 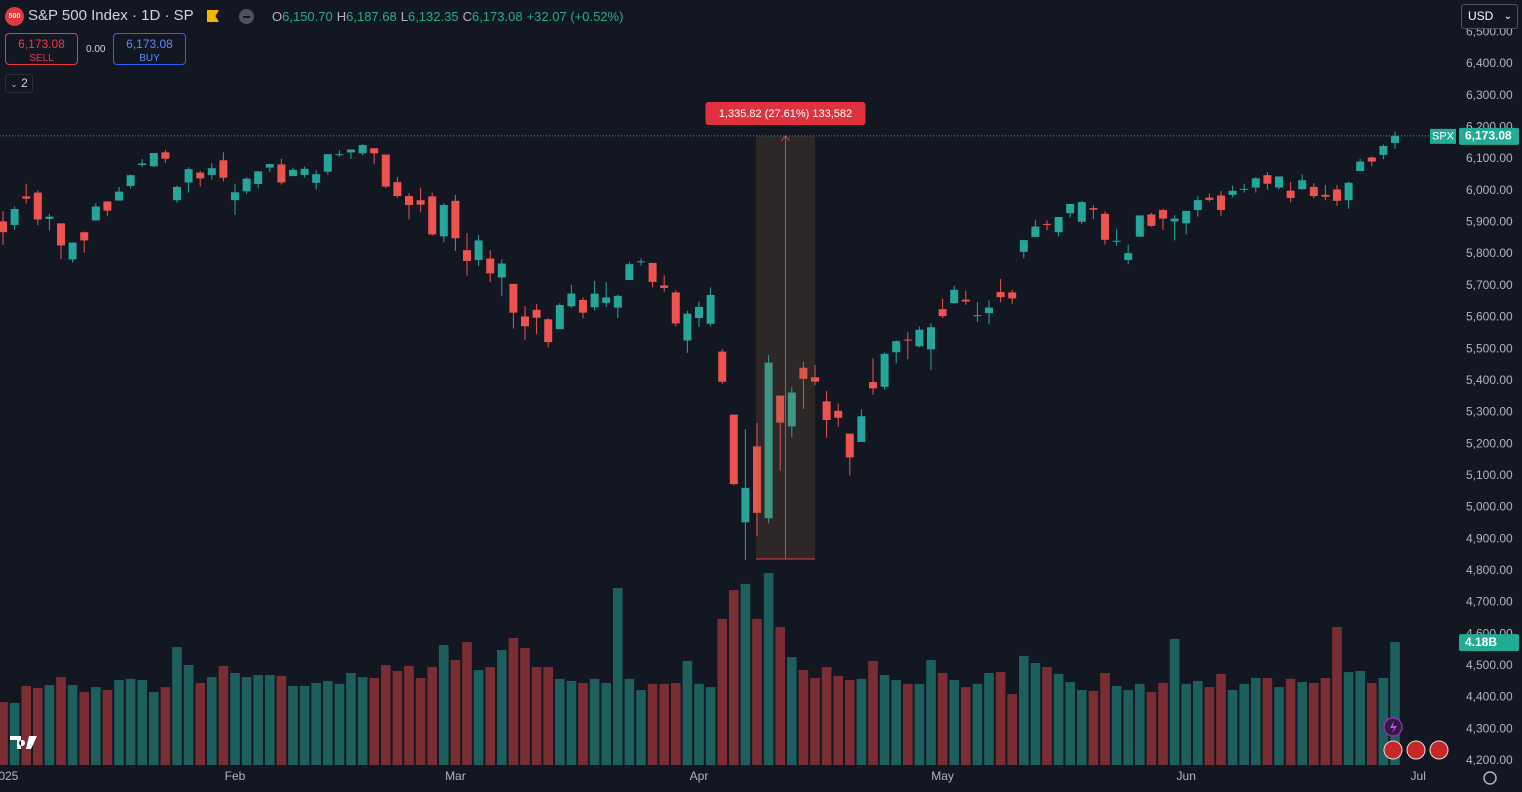 What do you see at coordinates (699, 776) in the screenshot?
I see `x-tick-label: Apr` at bounding box center [699, 776].